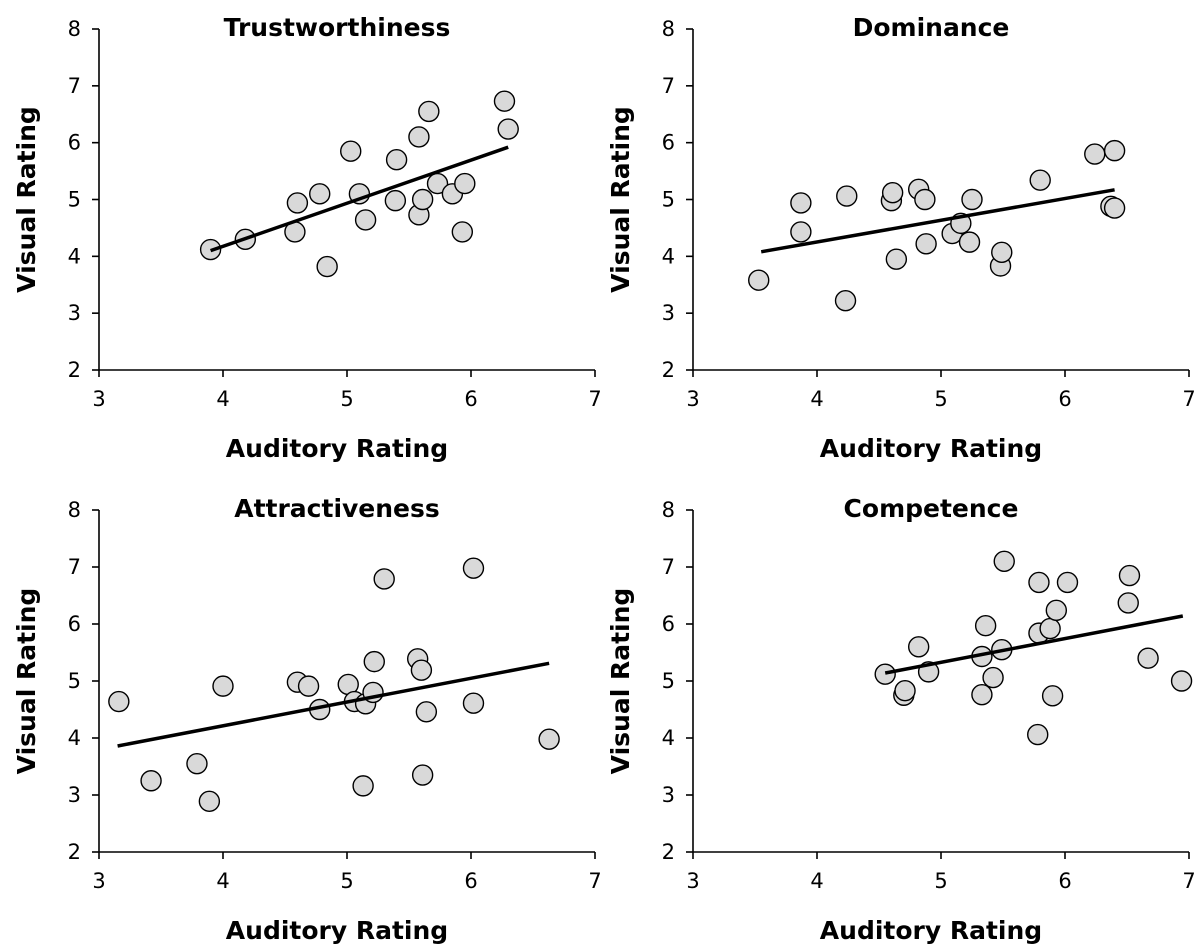 The image size is (1198, 945). What do you see at coordinates (931, 27) in the screenshot?
I see `chart-title: Dominance` at bounding box center [931, 27].